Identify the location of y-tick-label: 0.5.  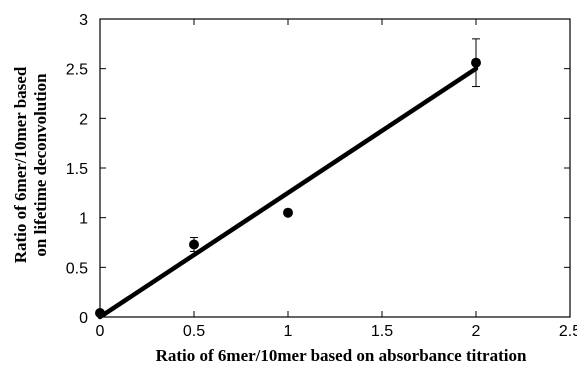
(77, 268).